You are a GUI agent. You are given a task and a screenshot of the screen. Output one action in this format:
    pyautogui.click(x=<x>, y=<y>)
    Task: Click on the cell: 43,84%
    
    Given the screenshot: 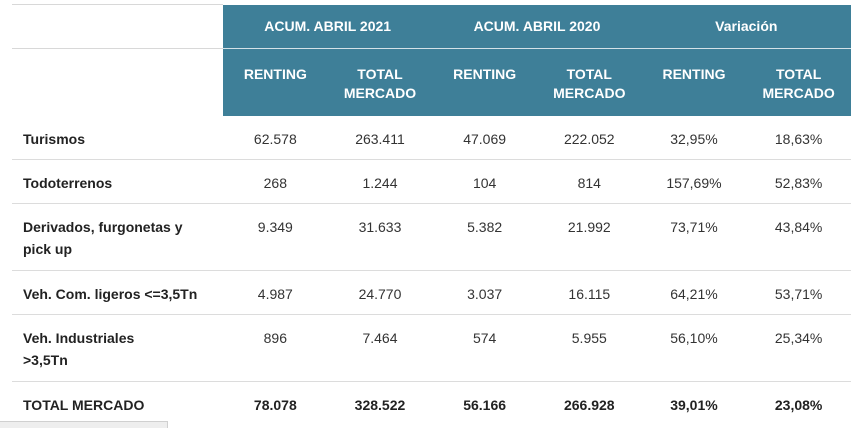 What is the action you would take?
    pyautogui.click(x=798, y=237)
    